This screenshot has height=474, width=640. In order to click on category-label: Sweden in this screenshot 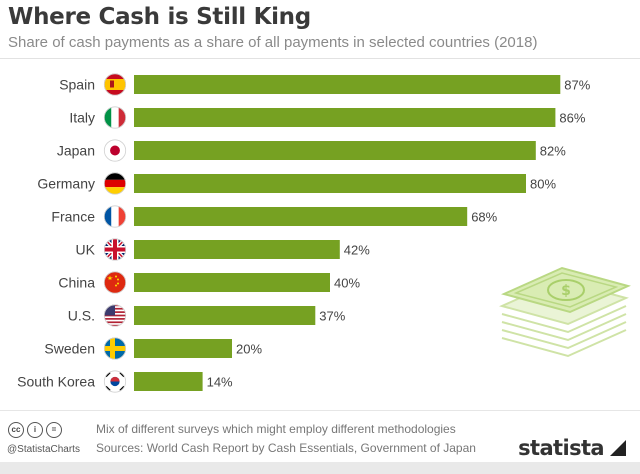, I will do `click(69, 349)`.